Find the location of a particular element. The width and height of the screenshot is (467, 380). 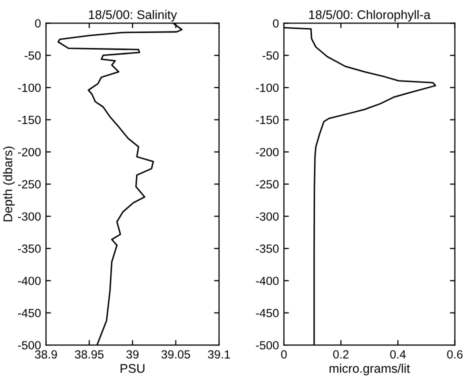

x-tick-label: 0 is located at coordinates (284, 354).